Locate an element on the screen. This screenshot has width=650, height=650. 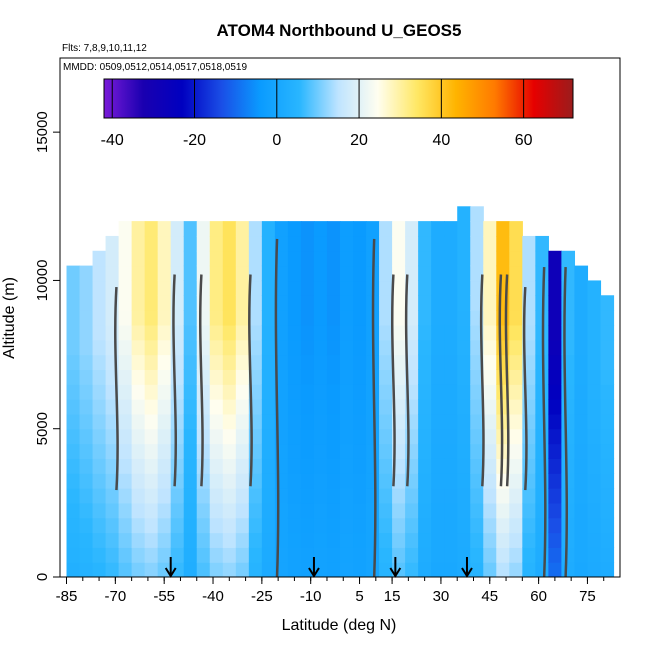
flight-marker-arrowhead is located at coordinates (170, 572).